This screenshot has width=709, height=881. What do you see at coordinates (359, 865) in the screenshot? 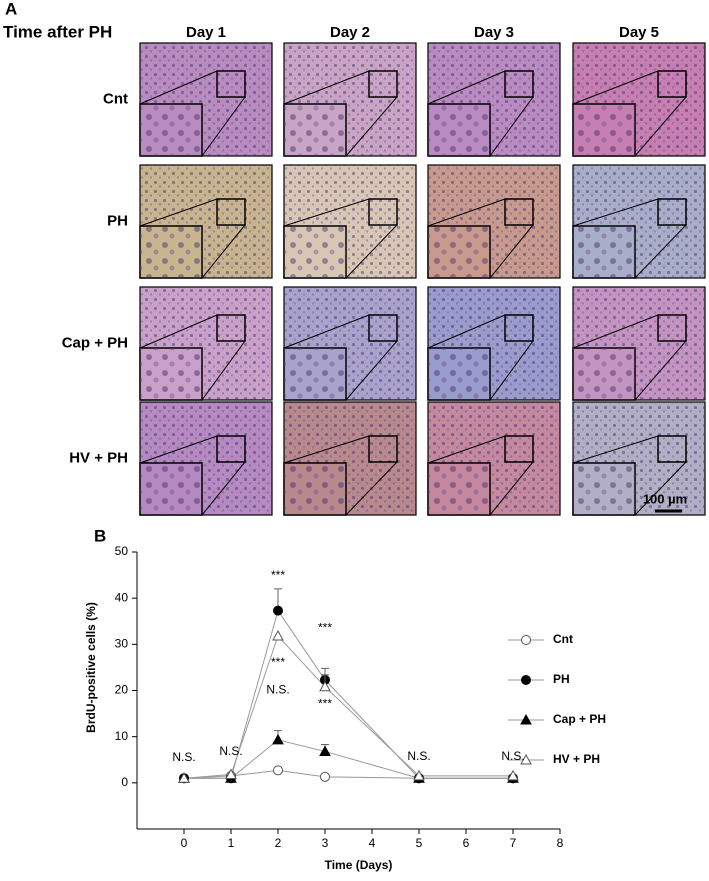
I see `x-axis-title: Time (Days)` at bounding box center [359, 865].